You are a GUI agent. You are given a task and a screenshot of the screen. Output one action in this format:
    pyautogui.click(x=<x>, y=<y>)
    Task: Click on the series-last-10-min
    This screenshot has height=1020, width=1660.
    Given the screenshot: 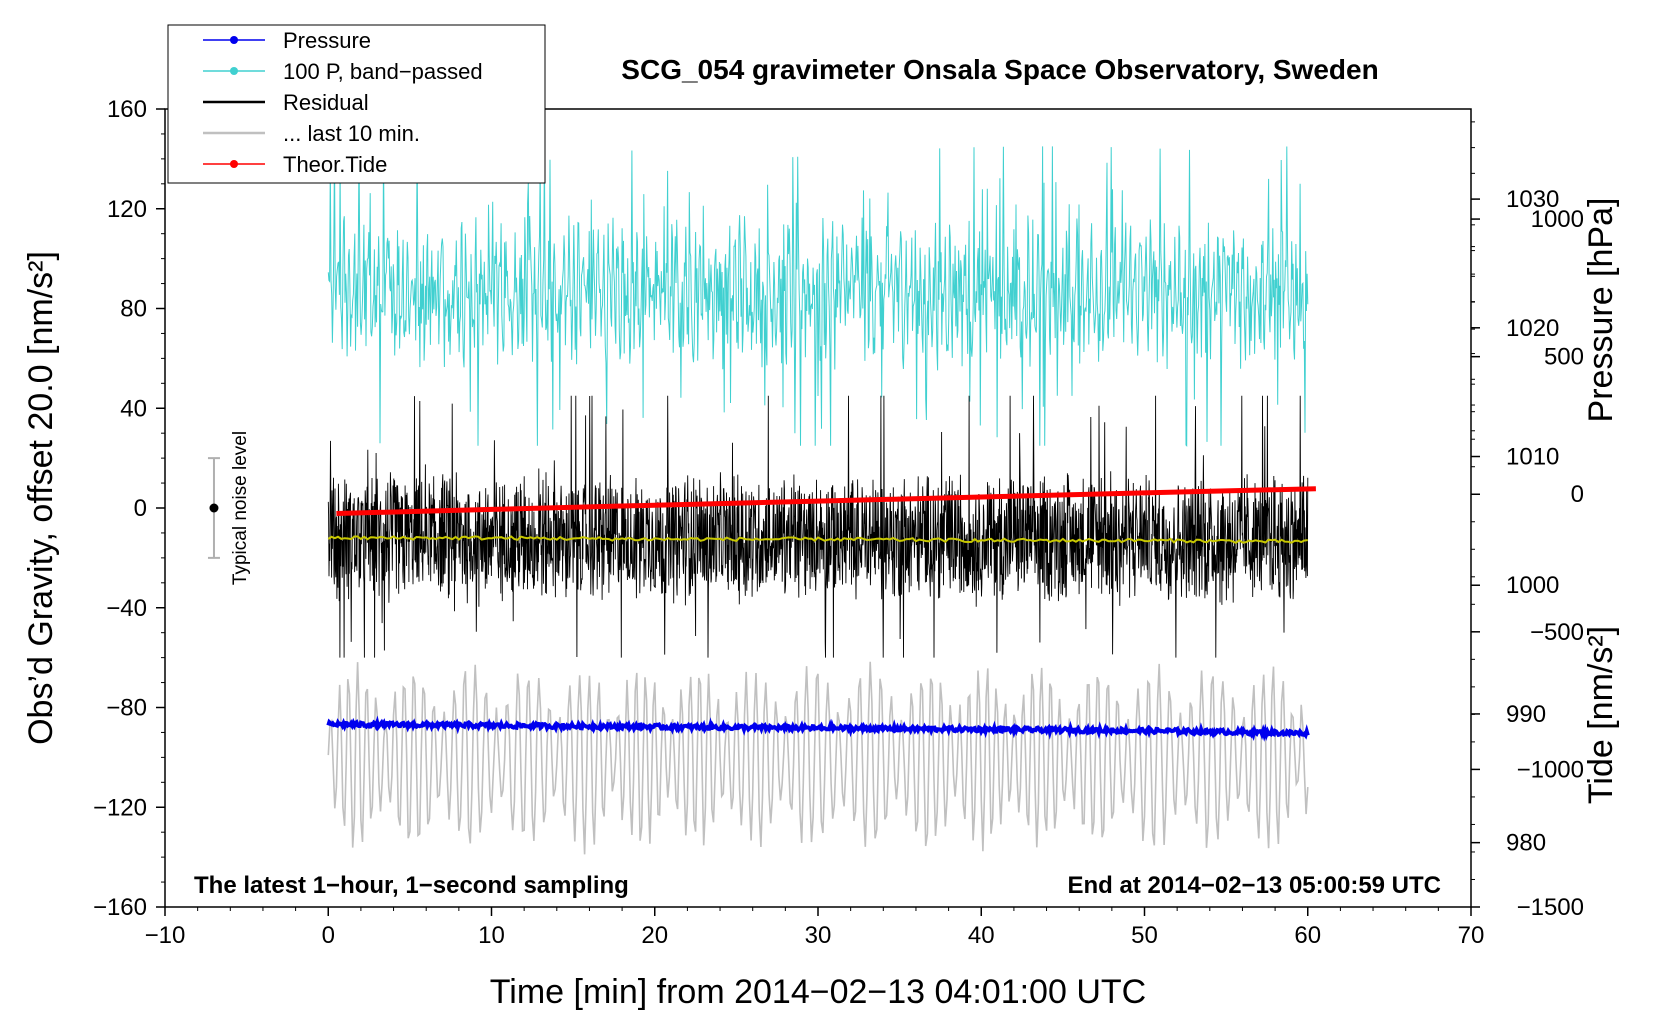 What is the action you would take?
    pyautogui.click(x=818, y=758)
    